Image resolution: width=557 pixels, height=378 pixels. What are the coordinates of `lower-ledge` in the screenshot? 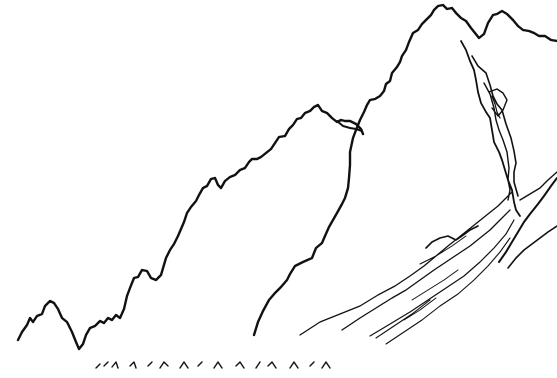 It's located at (452, 237).